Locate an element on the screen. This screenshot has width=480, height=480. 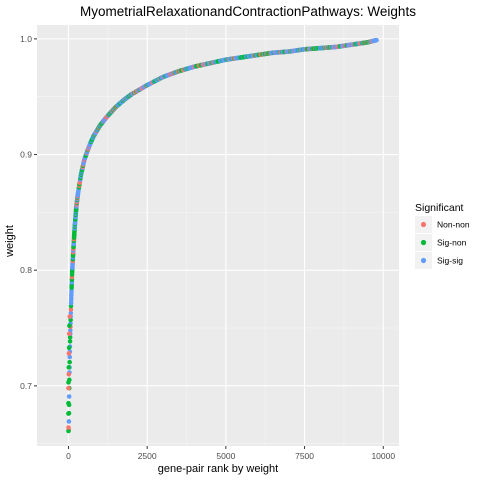
legend-label: Non-non is located at coordinates (453, 225).